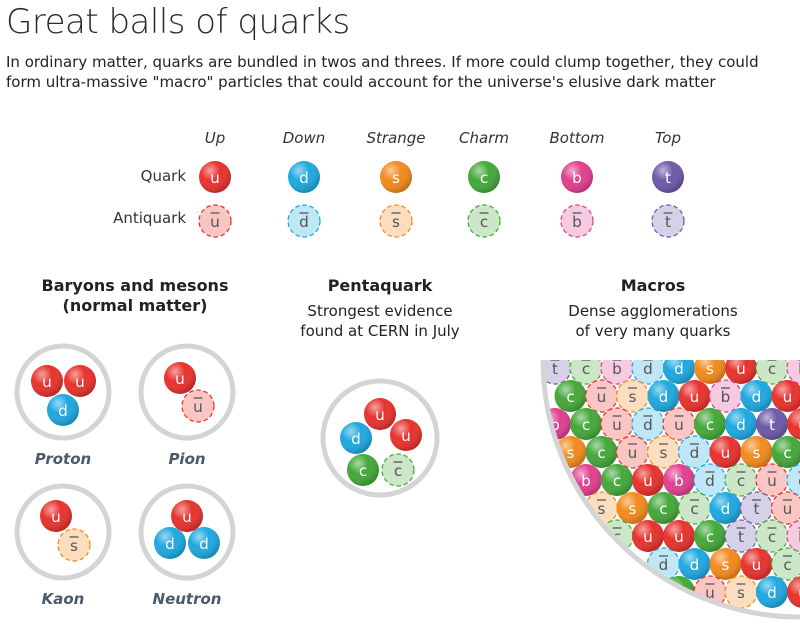  Describe the element at coordinates (396, 138) in the screenshot. I see `flavour-header-strange: Strange` at that location.